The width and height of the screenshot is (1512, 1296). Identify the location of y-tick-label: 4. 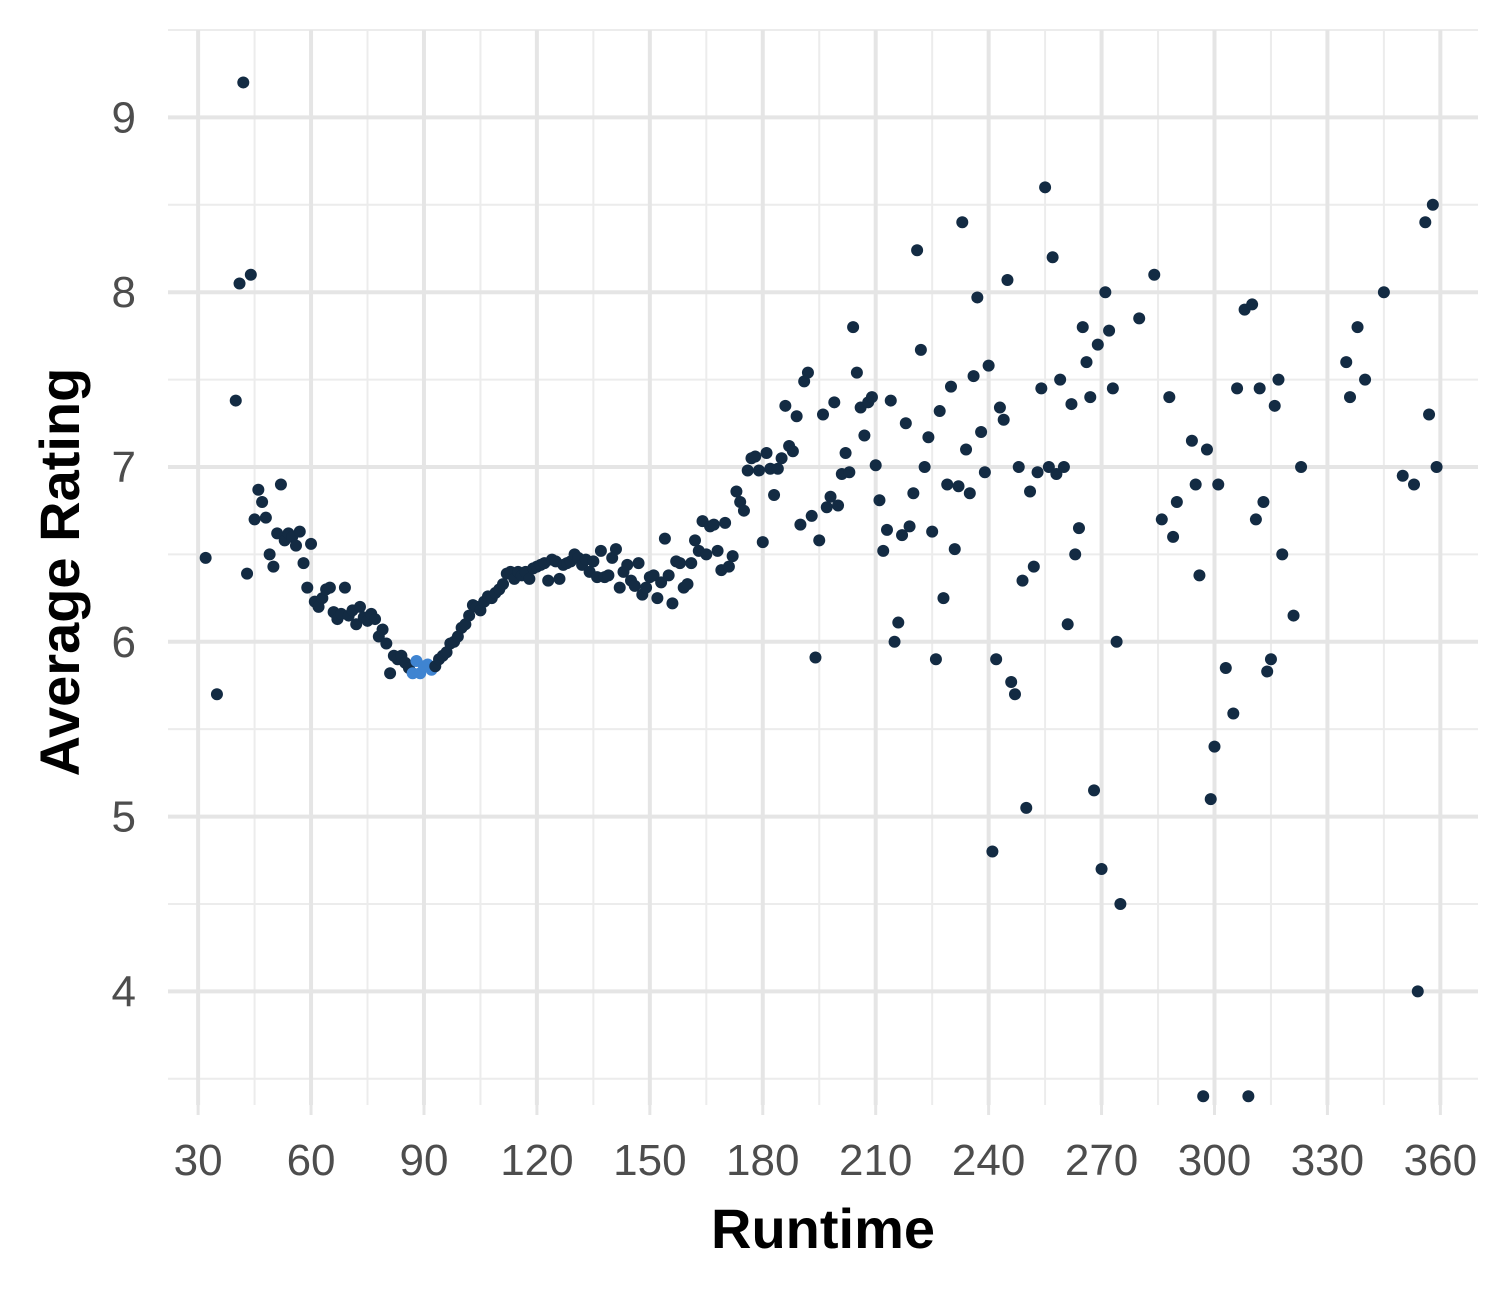
(124, 991).